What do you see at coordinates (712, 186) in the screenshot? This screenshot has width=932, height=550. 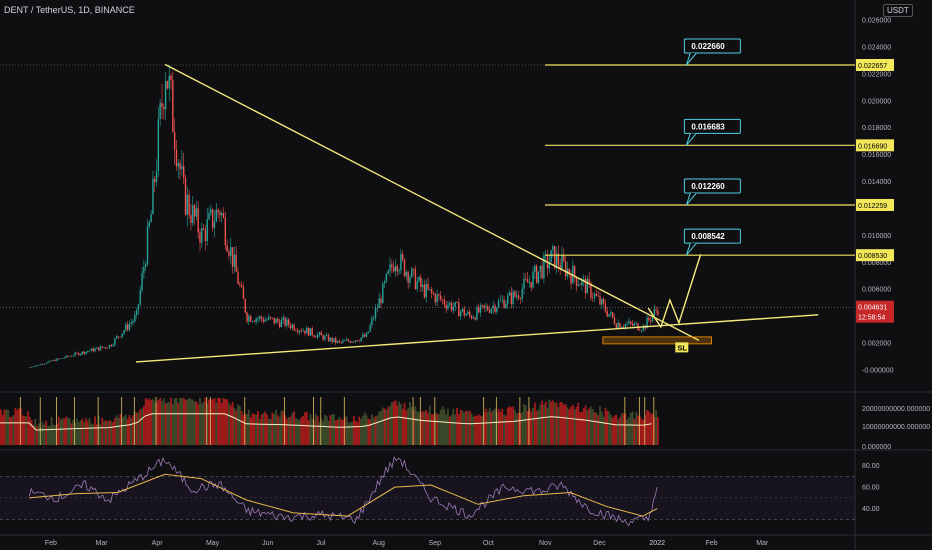 I see `target-callout-box` at bounding box center [712, 186].